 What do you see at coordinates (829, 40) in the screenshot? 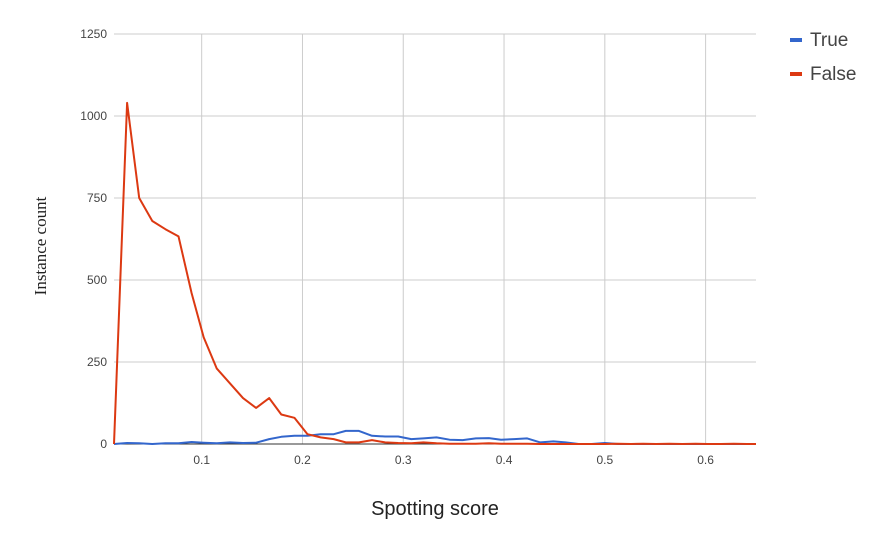
I see `legend-label-true: True` at bounding box center [829, 40].